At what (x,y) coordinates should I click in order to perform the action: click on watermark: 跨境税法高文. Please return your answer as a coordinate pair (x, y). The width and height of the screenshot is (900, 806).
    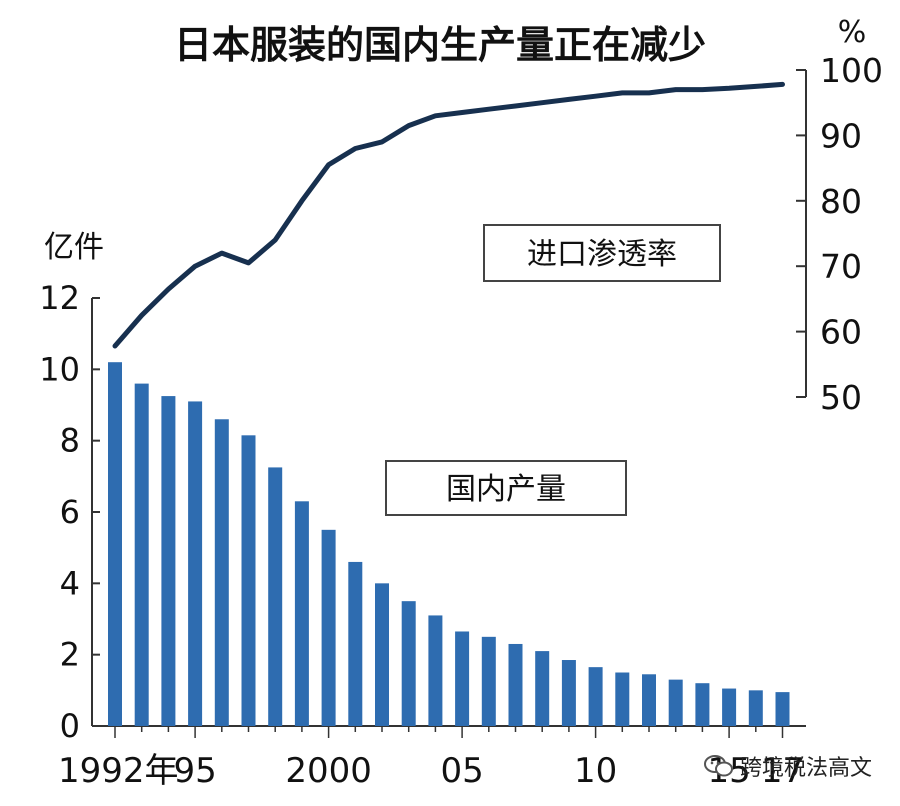
    Looking at the image, I should click on (787, 766).